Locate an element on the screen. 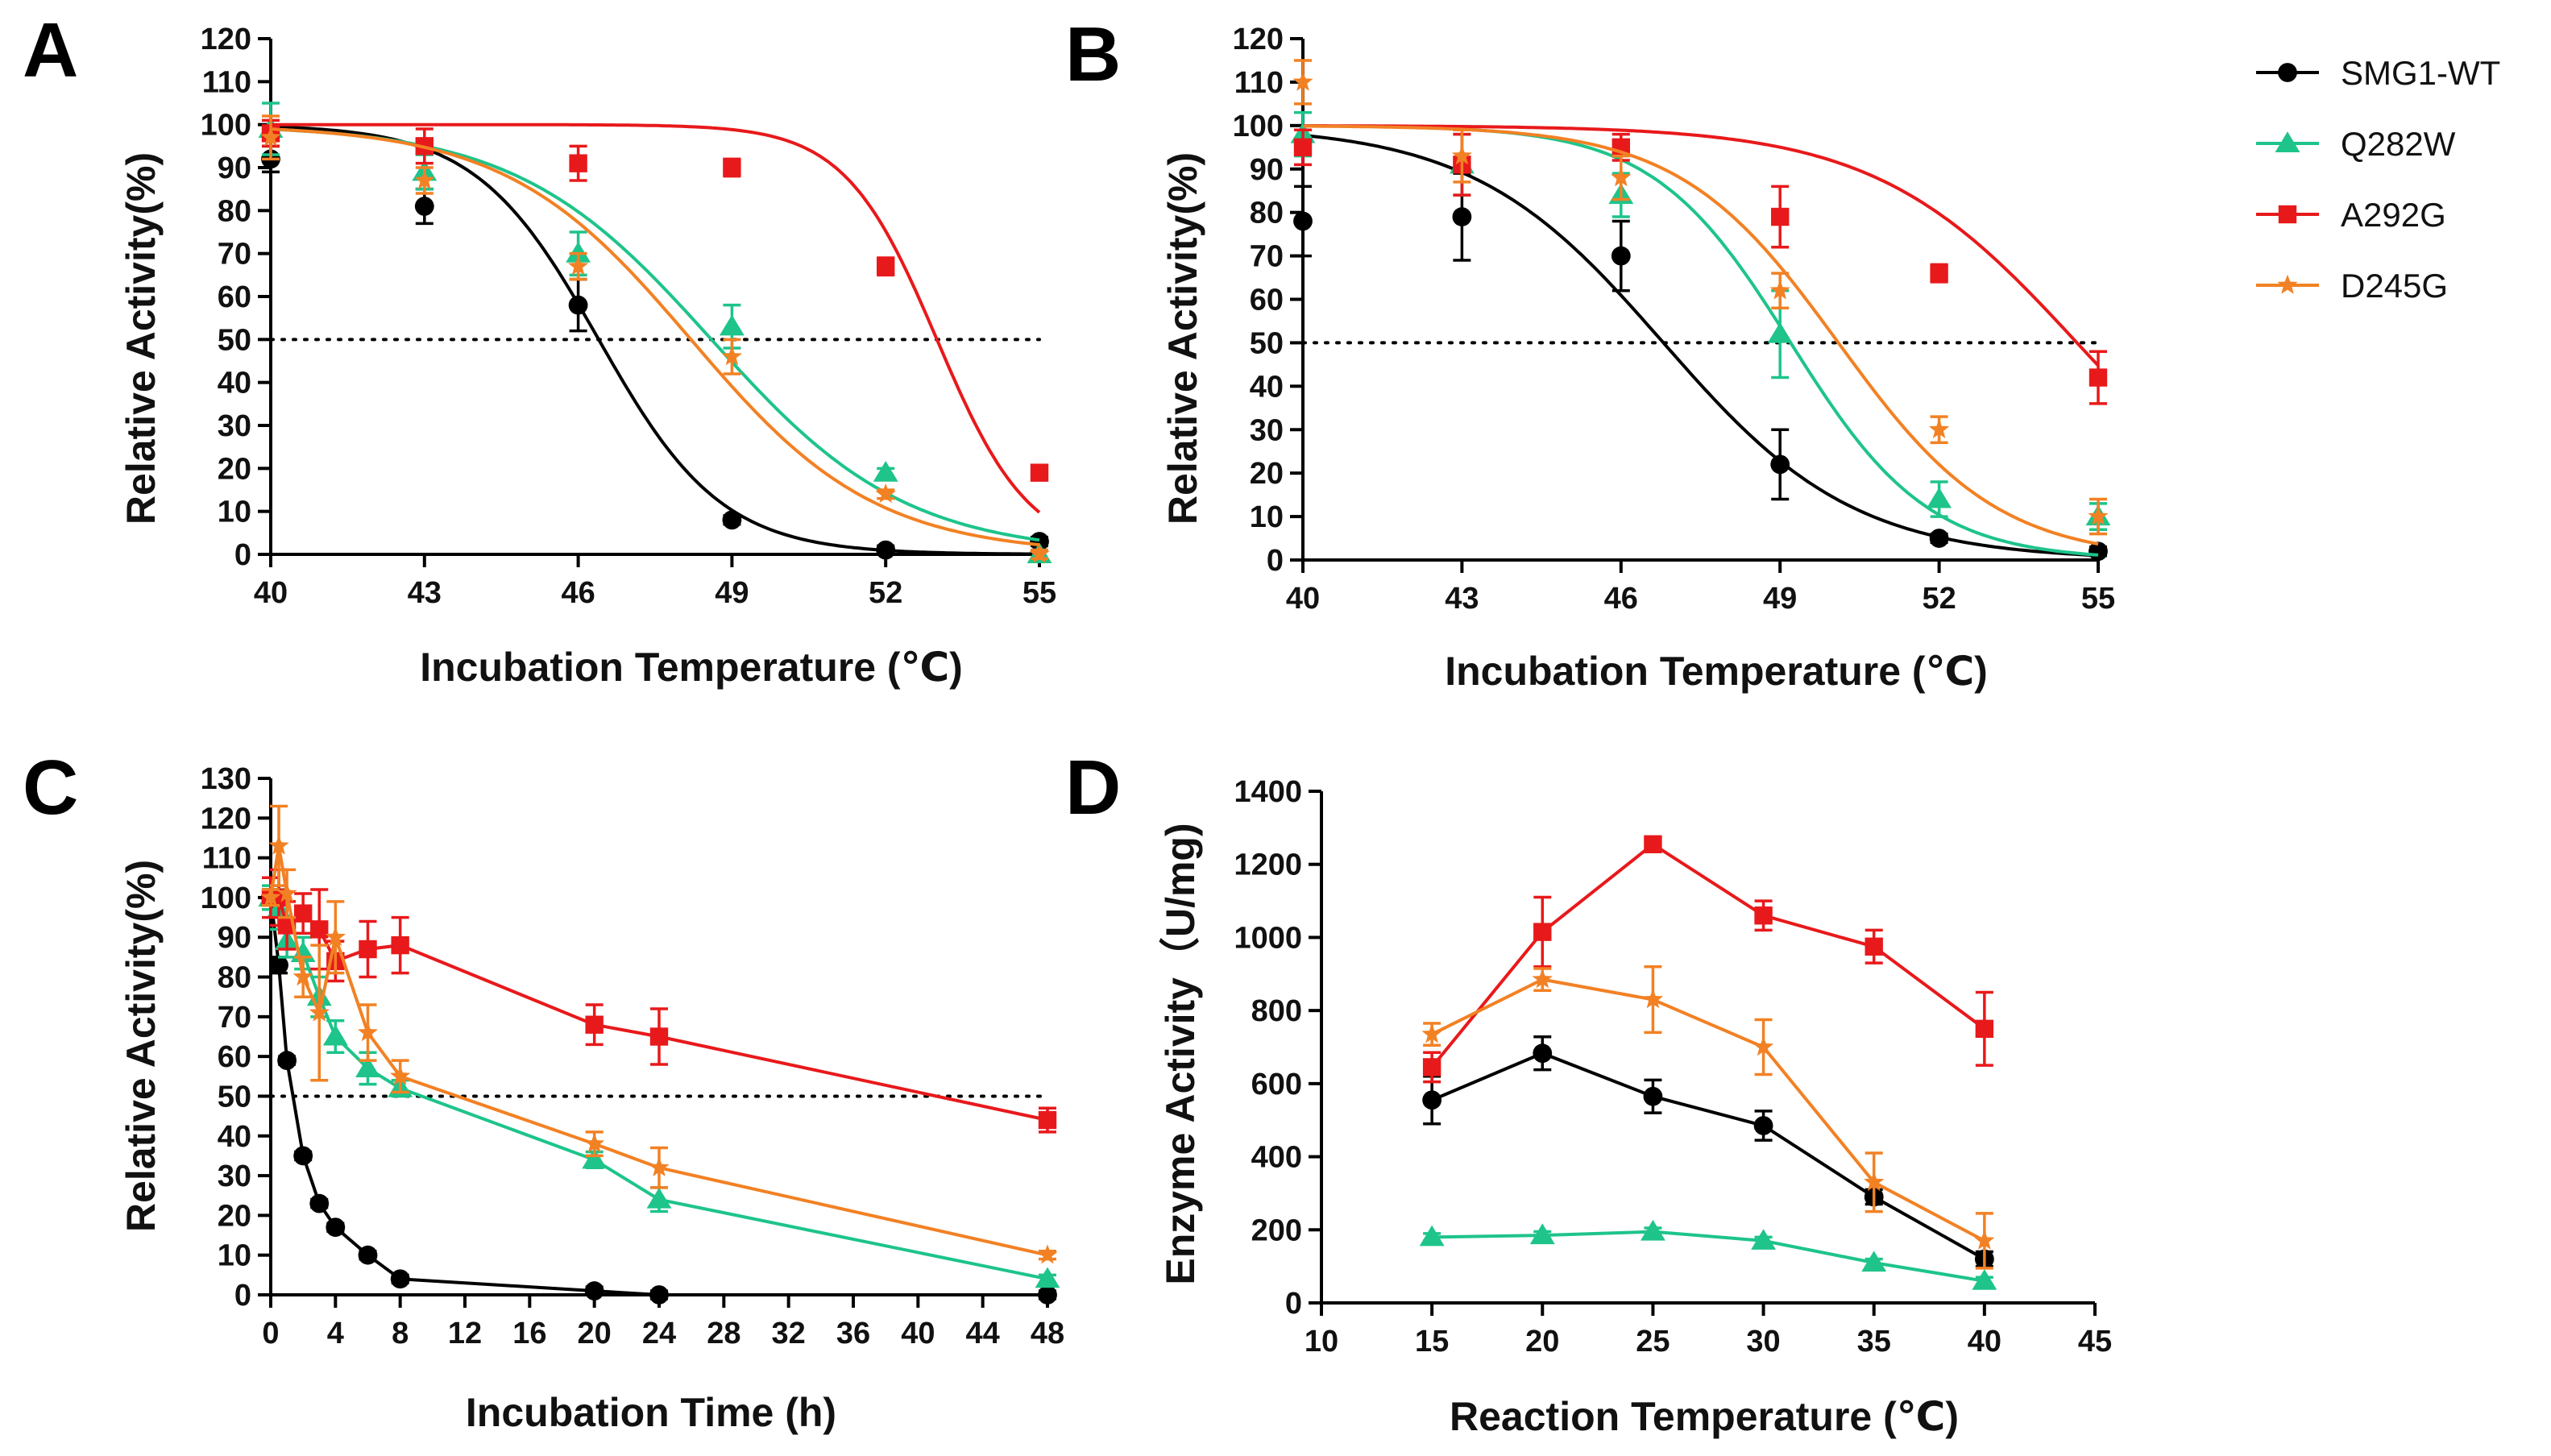 This screenshot has height=1456, width=2551. fit-curve-d245g-a is located at coordinates (655, 337).